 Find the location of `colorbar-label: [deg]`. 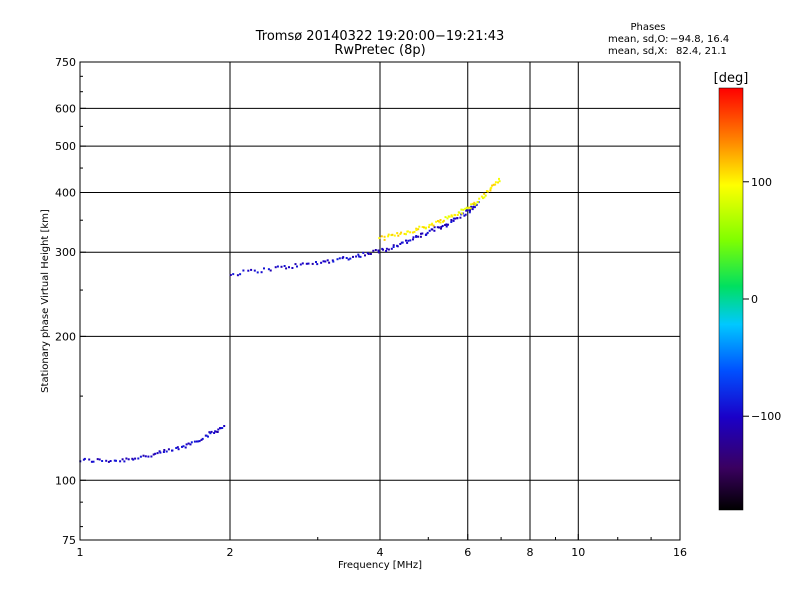

colorbar-label: [deg] is located at coordinates (731, 78).